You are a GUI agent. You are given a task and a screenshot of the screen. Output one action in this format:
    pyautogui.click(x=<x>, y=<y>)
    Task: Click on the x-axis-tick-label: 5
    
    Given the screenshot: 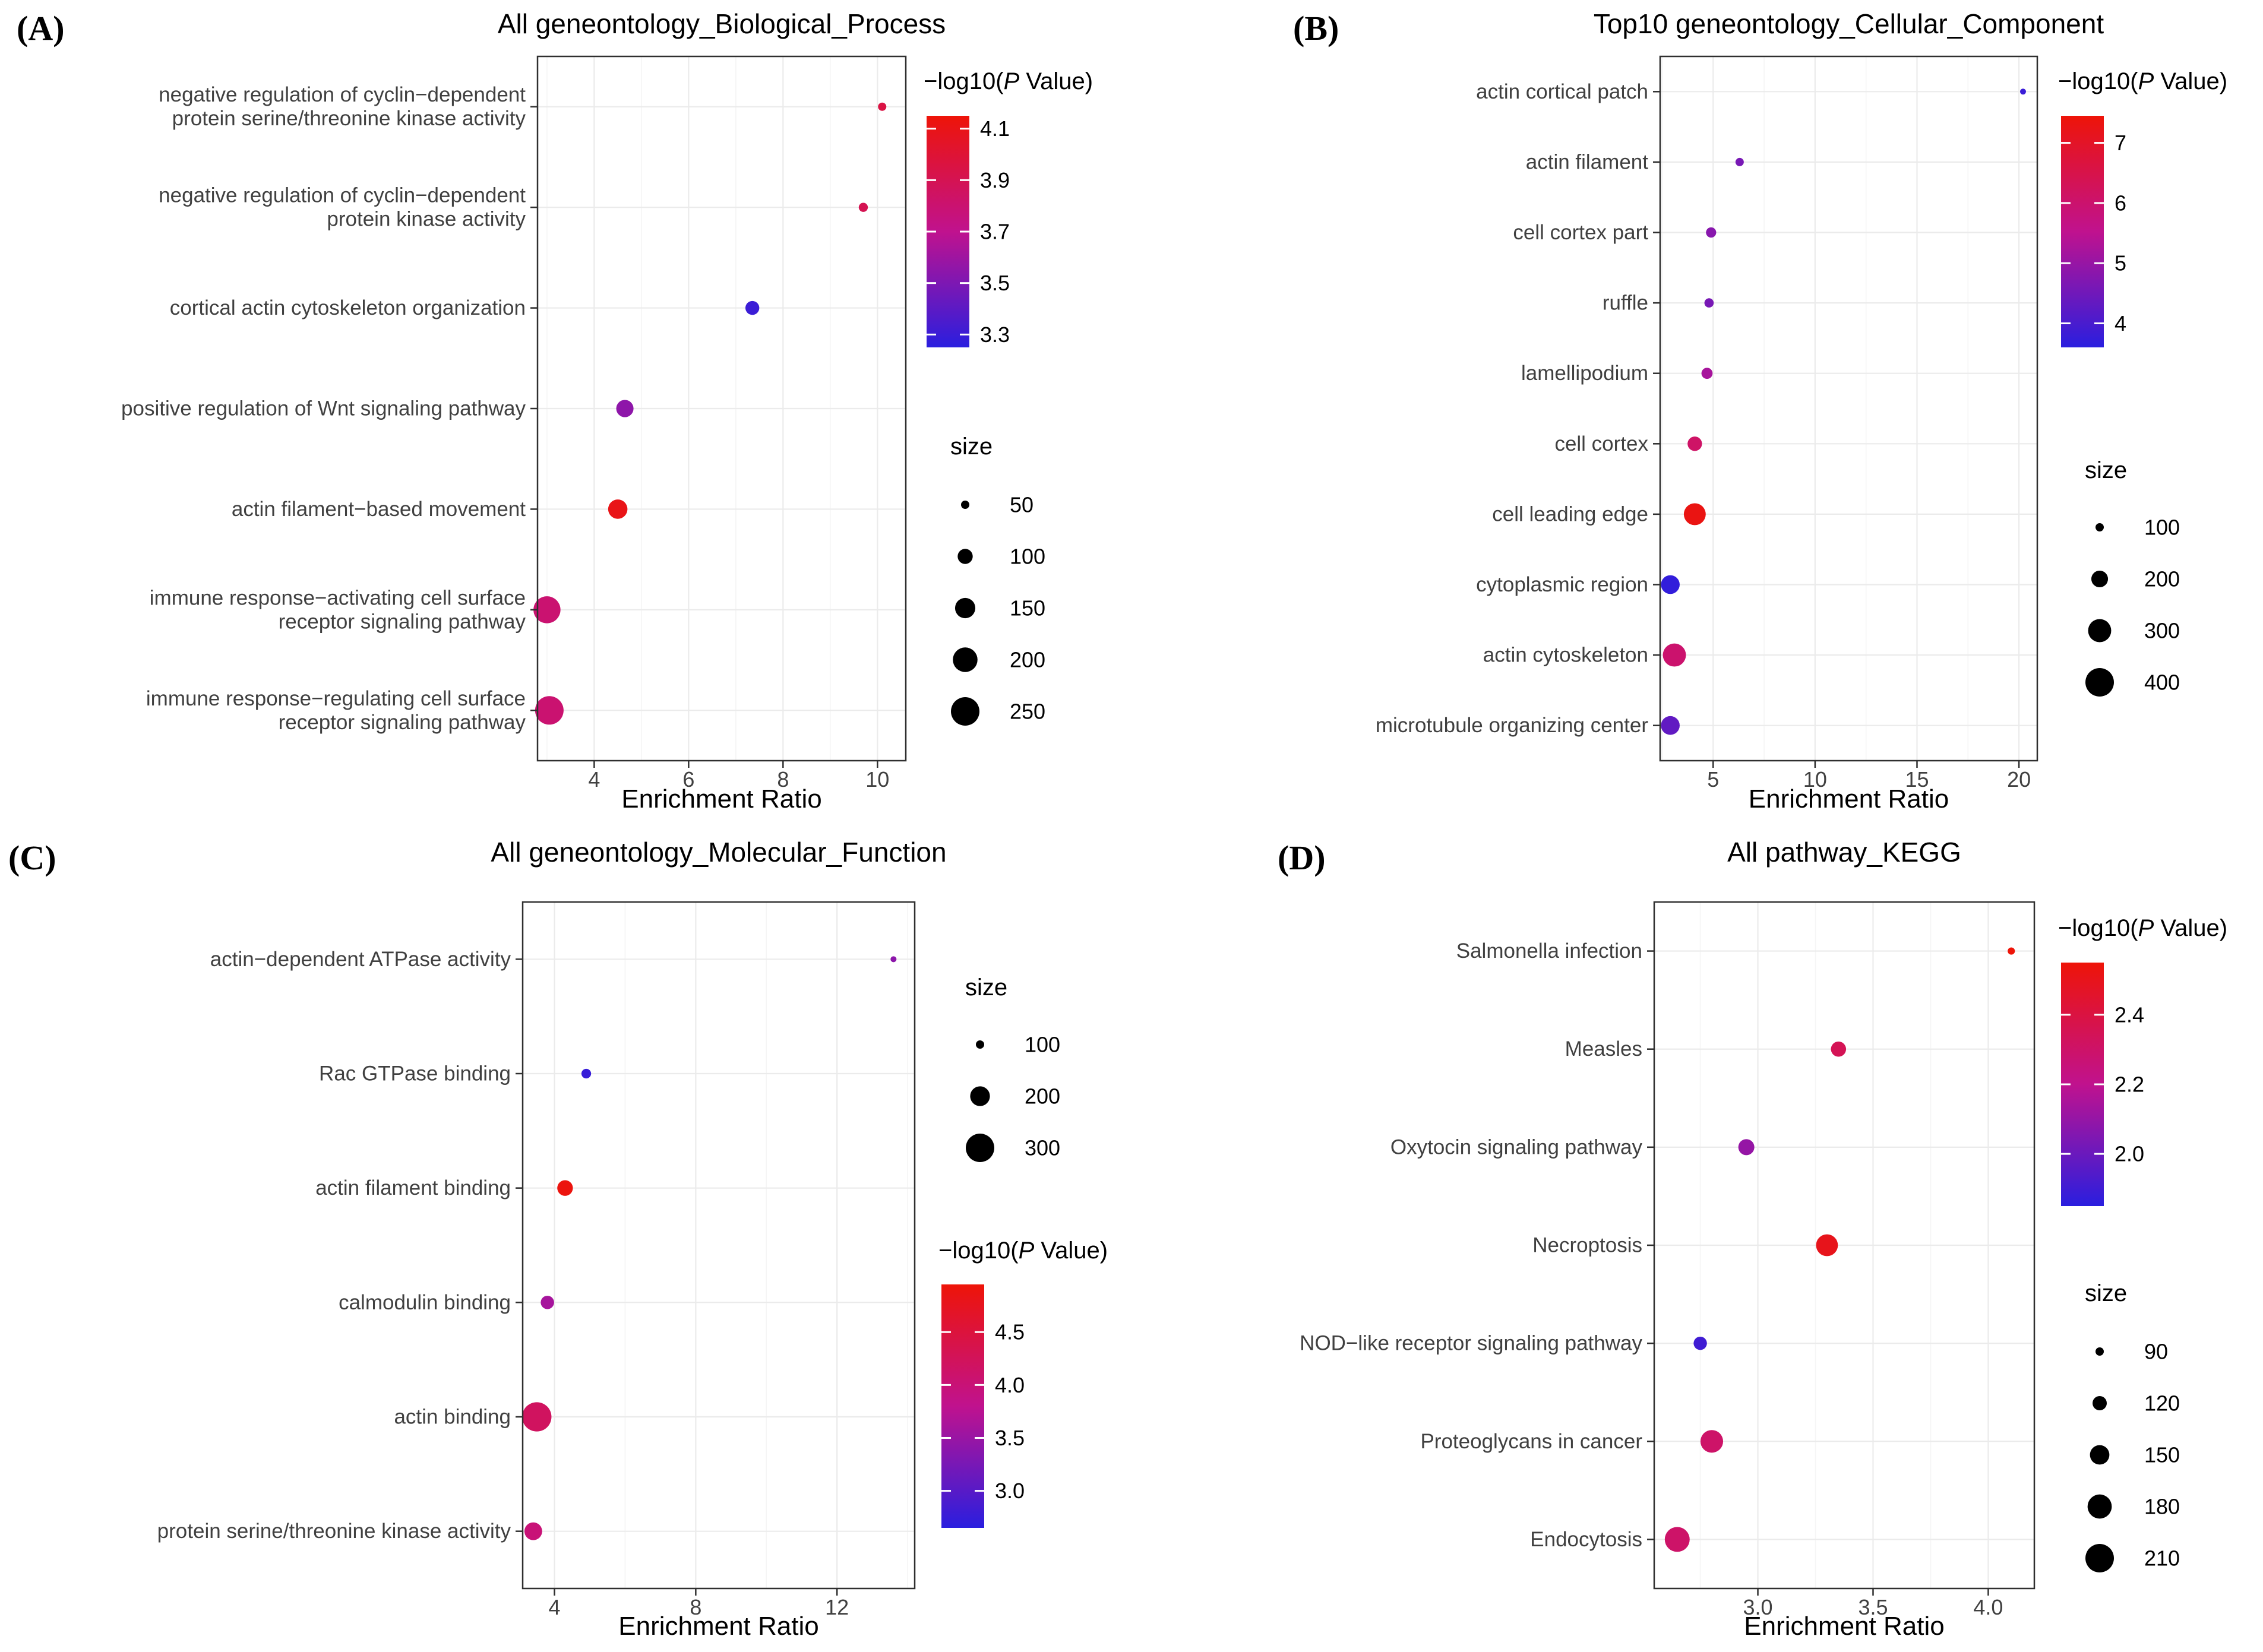 What is the action you would take?
    pyautogui.click(x=1713, y=779)
    